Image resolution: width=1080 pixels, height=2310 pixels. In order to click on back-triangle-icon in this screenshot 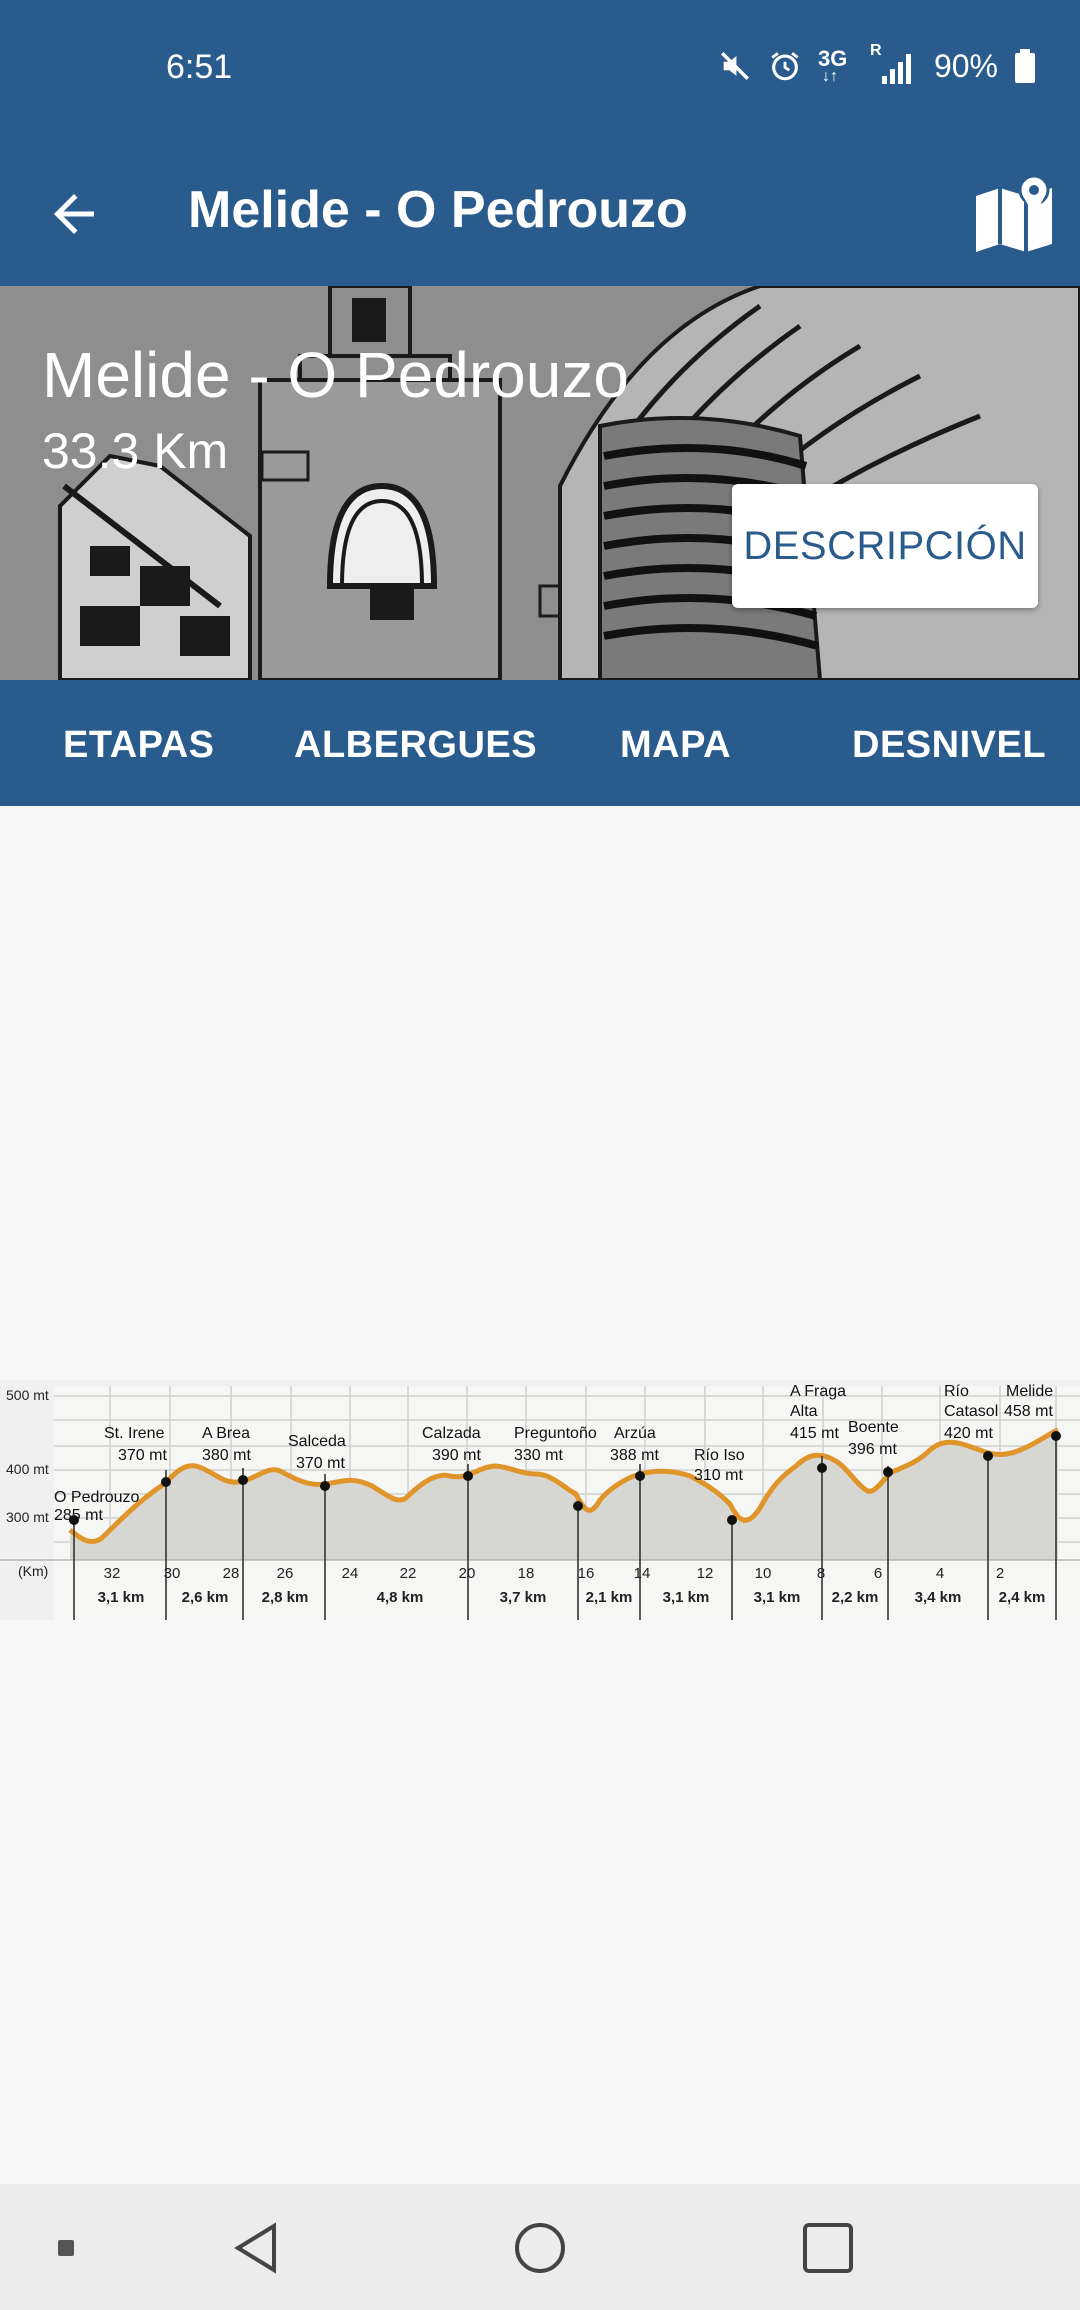, I will do `click(256, 2248)`.